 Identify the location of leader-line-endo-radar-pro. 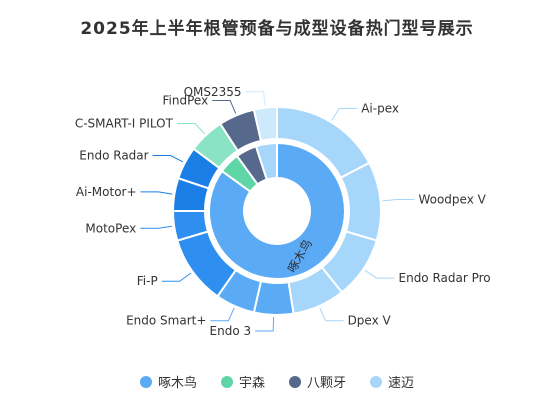
(379, 274).